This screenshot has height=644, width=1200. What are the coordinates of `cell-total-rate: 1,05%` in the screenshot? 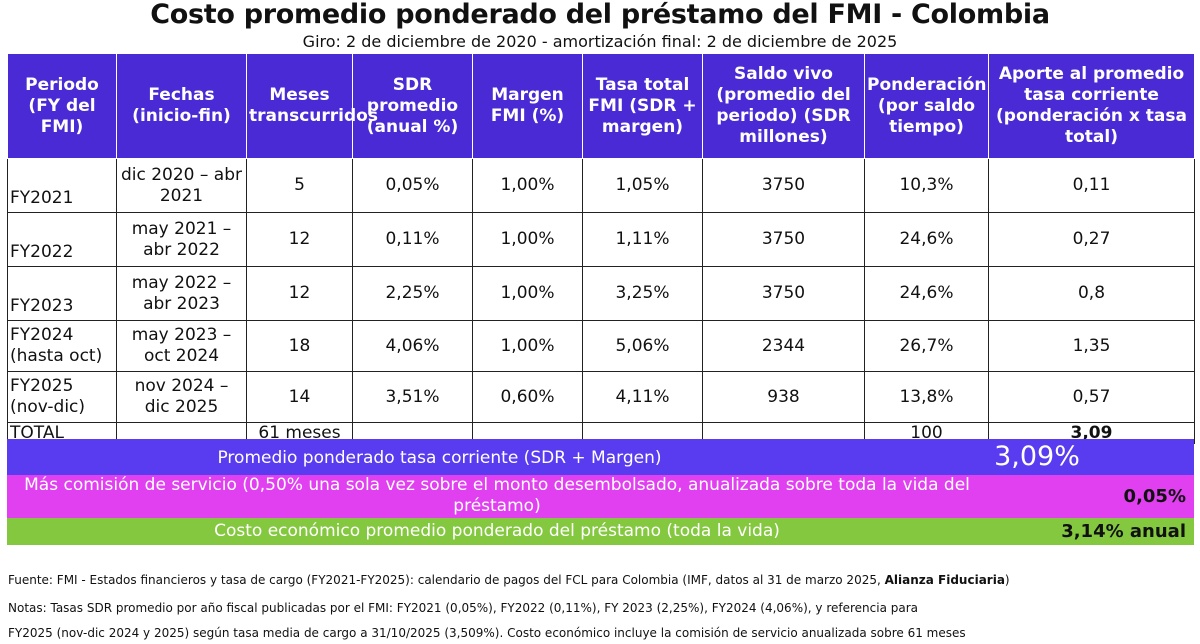 It's located at (642, 185).